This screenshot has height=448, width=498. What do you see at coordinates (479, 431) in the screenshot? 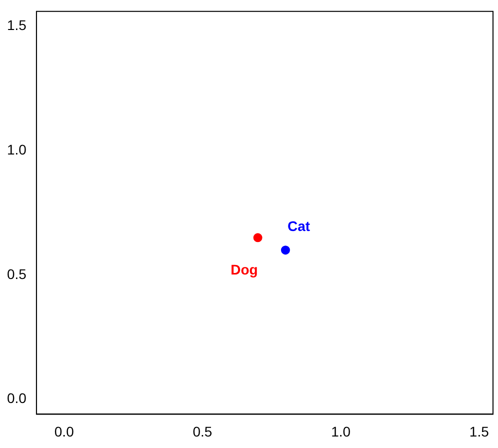
I see `x-tick-label: 1.5` at bounding box center [479, 431].